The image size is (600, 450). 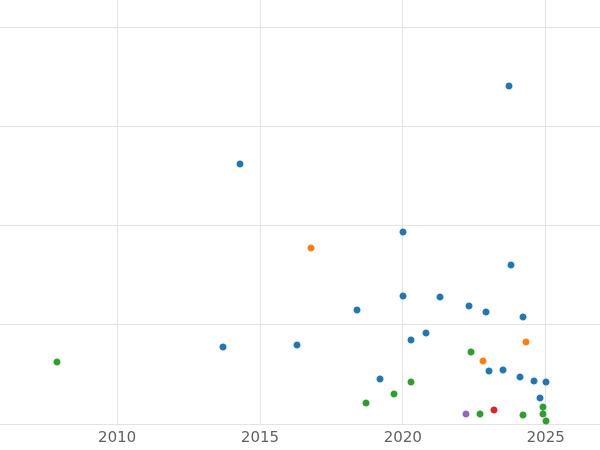 What do you see at coordinates (466, 414) in the screenshot?
I see `data-point-series-purple` at bounding box center [466, 414].